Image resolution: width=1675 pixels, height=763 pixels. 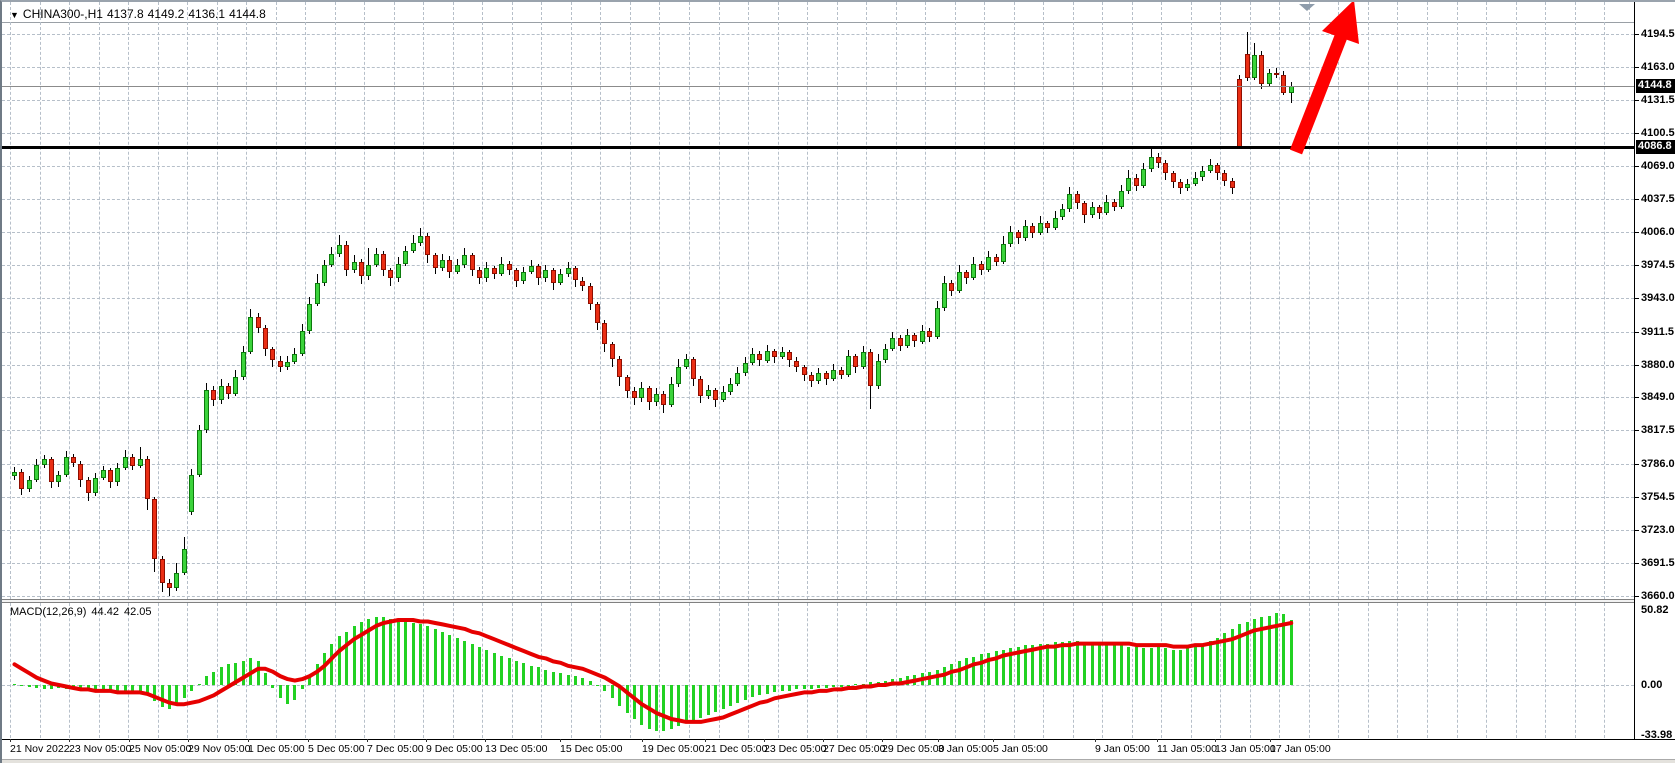 I want to click on panel-separator, so click(x=838, y=599).